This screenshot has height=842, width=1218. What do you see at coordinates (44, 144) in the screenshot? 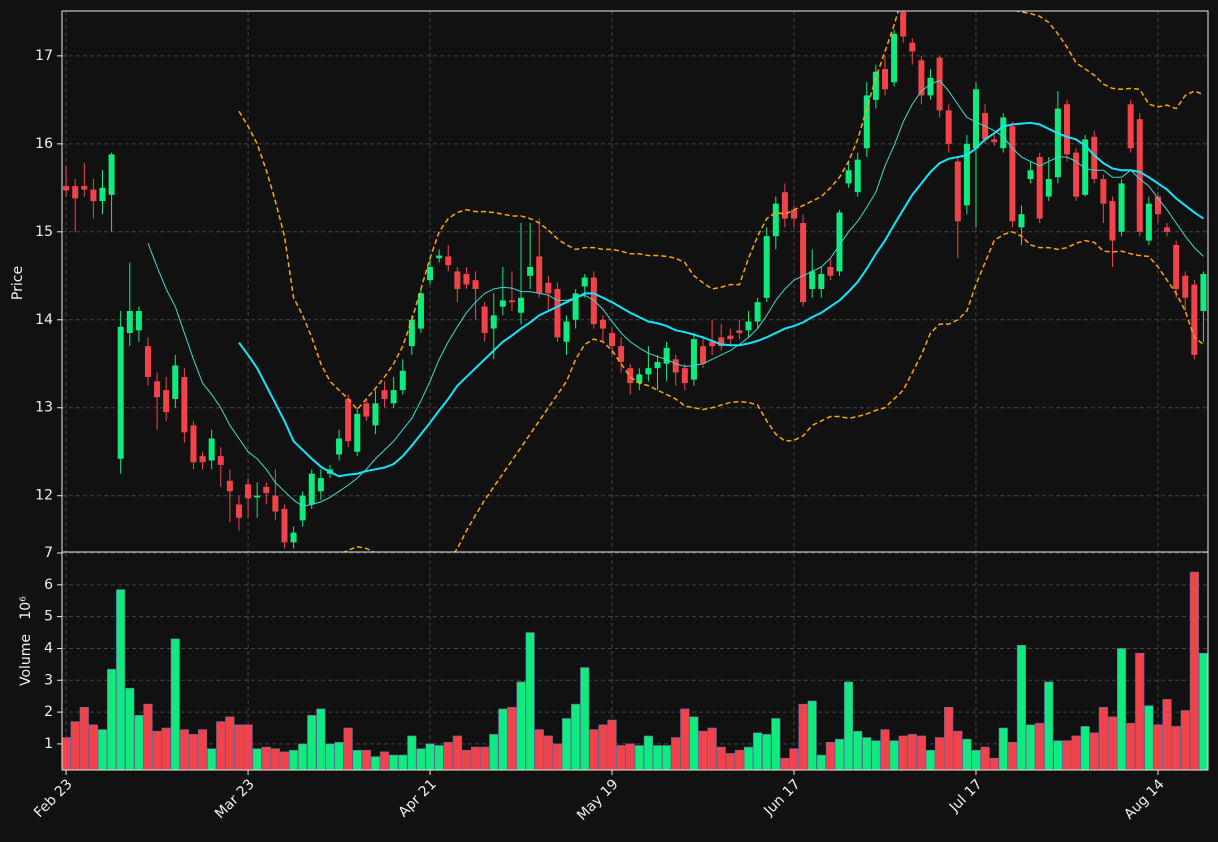
I see `y-tick-label: 16` at bounding box center [44, 144].